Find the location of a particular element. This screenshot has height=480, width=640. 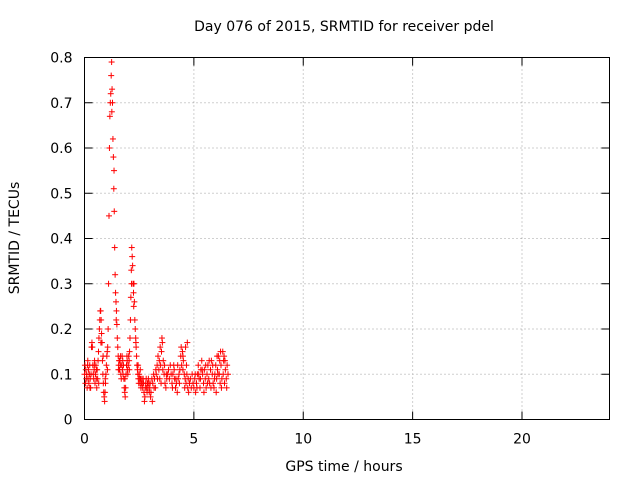

y-tick-label: 0.4 is located at coordinates (61, 240).